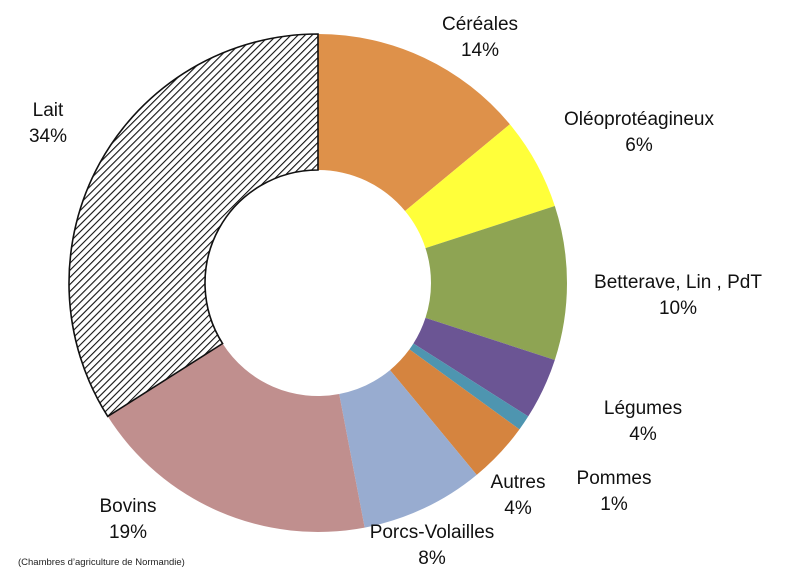  What do you see at coordinates (518, 496) in the screenshot?
I see `slice-label: Autres 4%` at bounding box center [518, 496].